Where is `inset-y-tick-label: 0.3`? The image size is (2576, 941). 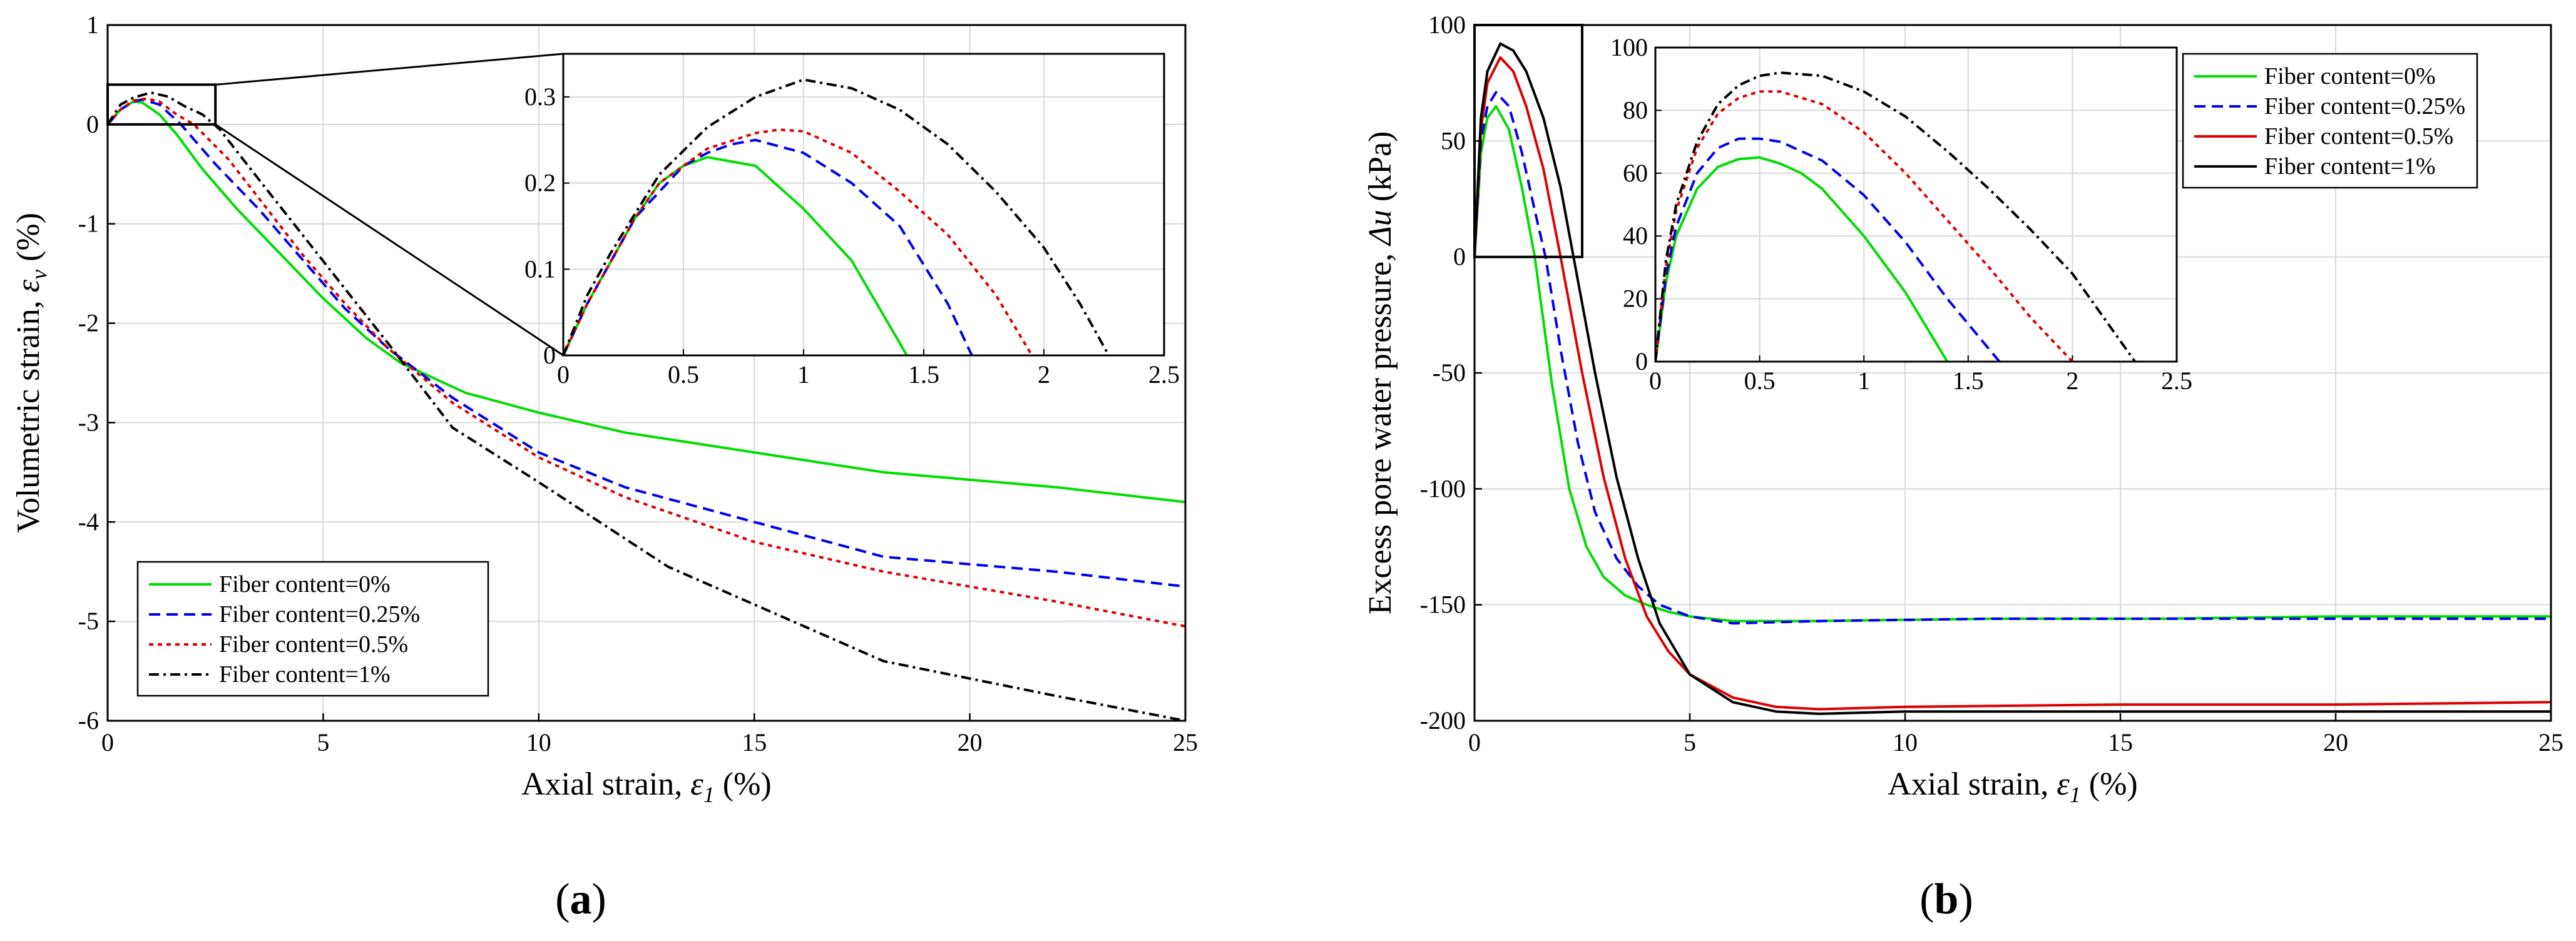 inset-y-tick-label: 0.3 is located at coordinates (540, 97).